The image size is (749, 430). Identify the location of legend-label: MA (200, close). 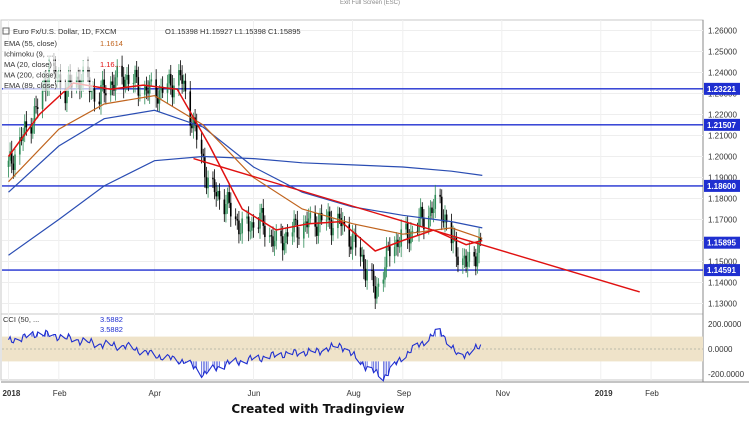
(30, 75).